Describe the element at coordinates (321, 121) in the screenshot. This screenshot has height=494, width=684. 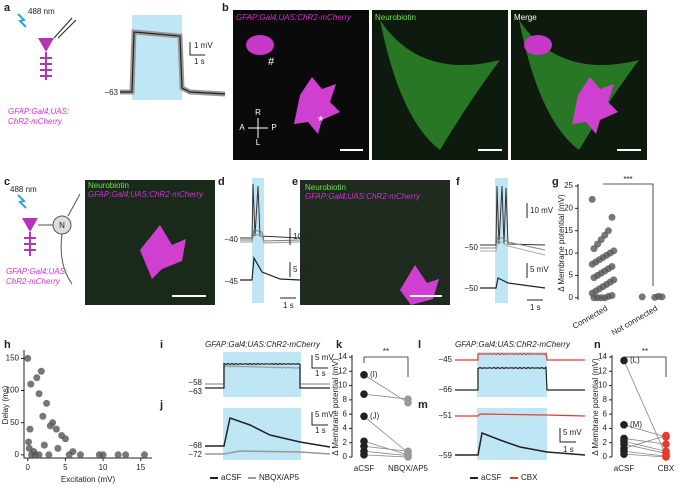
I see `marker: *` at that location.